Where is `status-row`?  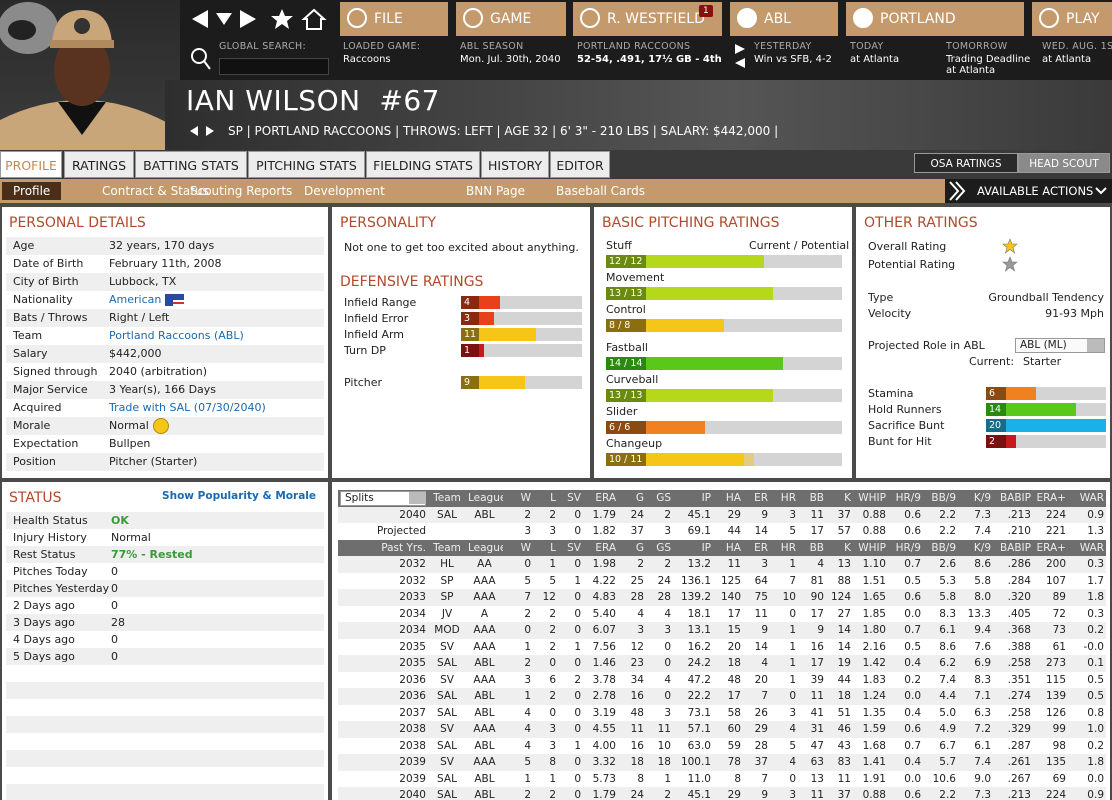 status-row is located at coordinates (165, 707).